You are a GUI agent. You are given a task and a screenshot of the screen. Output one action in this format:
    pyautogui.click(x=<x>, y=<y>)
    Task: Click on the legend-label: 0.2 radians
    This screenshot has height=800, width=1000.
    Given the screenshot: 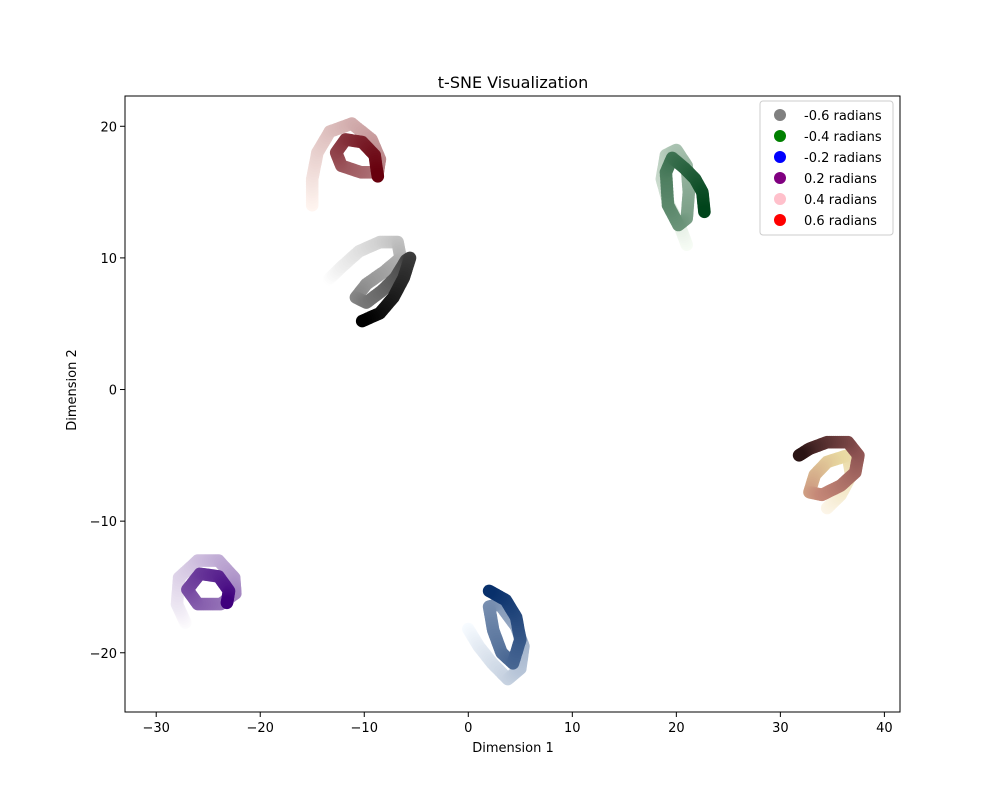 What is the action you would take?
    pyautogui.click(x=840, y=179)
    